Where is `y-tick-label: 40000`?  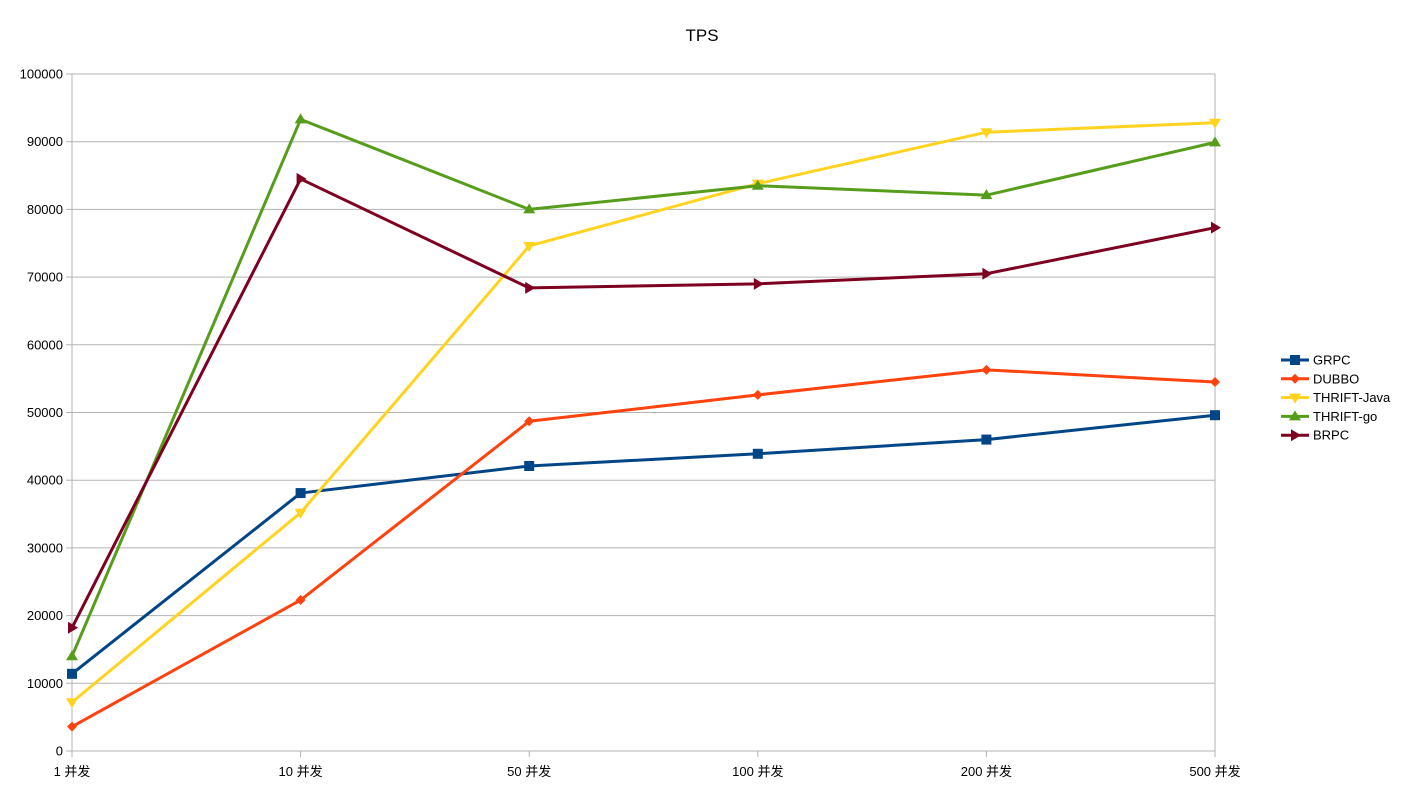
y-tick-label: 40000 is located at coordinates (45, 480).